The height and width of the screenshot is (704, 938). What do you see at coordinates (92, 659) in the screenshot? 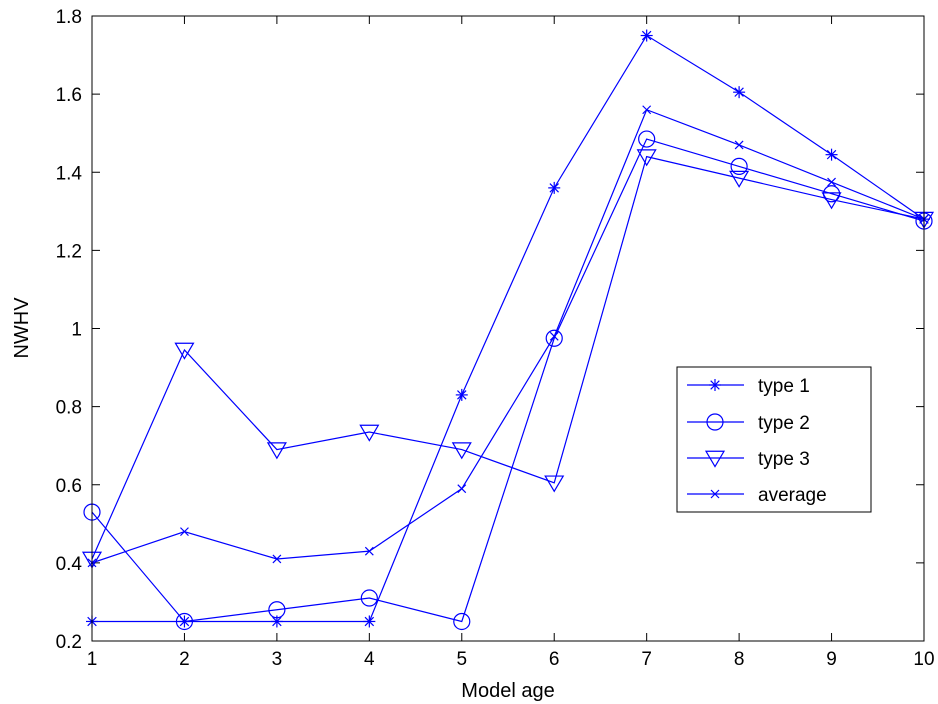
I see `x-tick-label: 1` at bounding box center [92, 659].